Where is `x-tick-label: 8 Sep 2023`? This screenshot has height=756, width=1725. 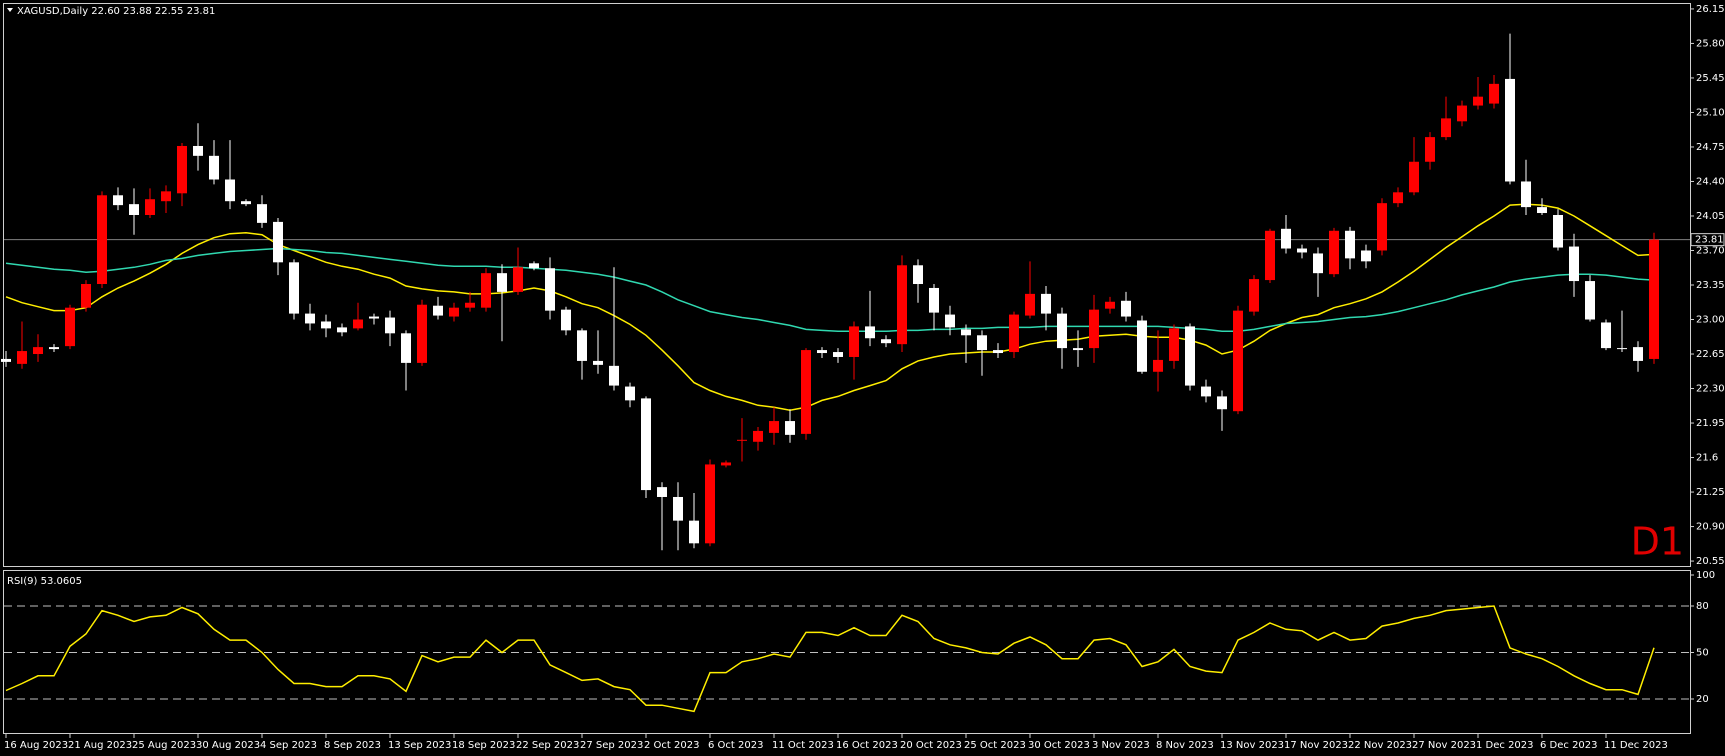 x-tick-label: 8 Sep 2023 is located at coordinates (352, 745).